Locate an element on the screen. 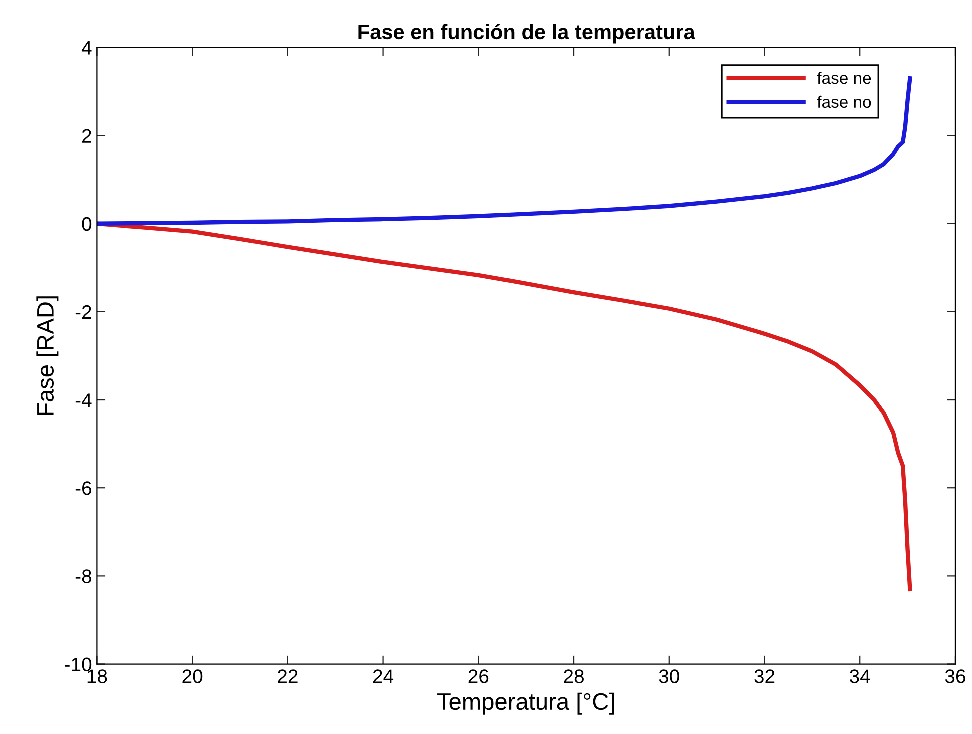 The height and width of the screenshot is (734, 972). x-tick-label: 22 is located at coordinates (288, 677).